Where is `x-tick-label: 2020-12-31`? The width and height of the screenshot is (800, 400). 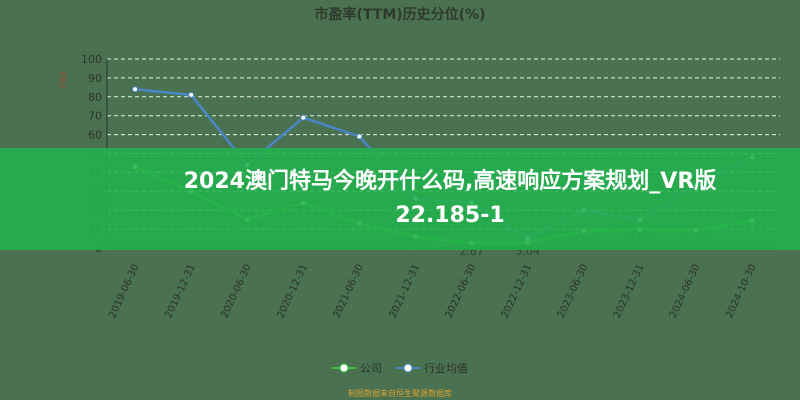 x-tick-label: 2020-12-31 is located at coordinates (292, 291).